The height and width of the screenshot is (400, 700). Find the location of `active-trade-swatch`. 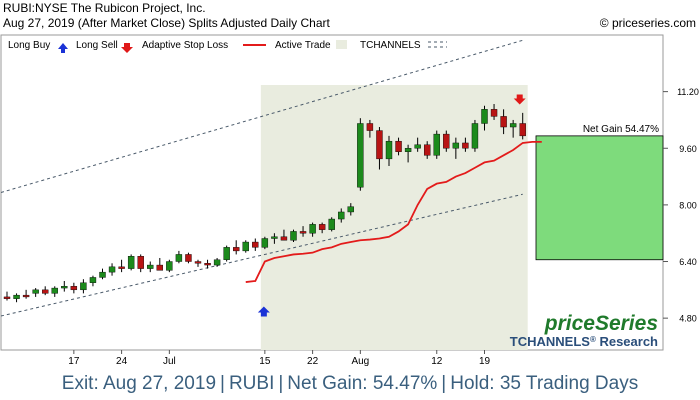

active-trade-swatch is located at coordinates (341, 44).